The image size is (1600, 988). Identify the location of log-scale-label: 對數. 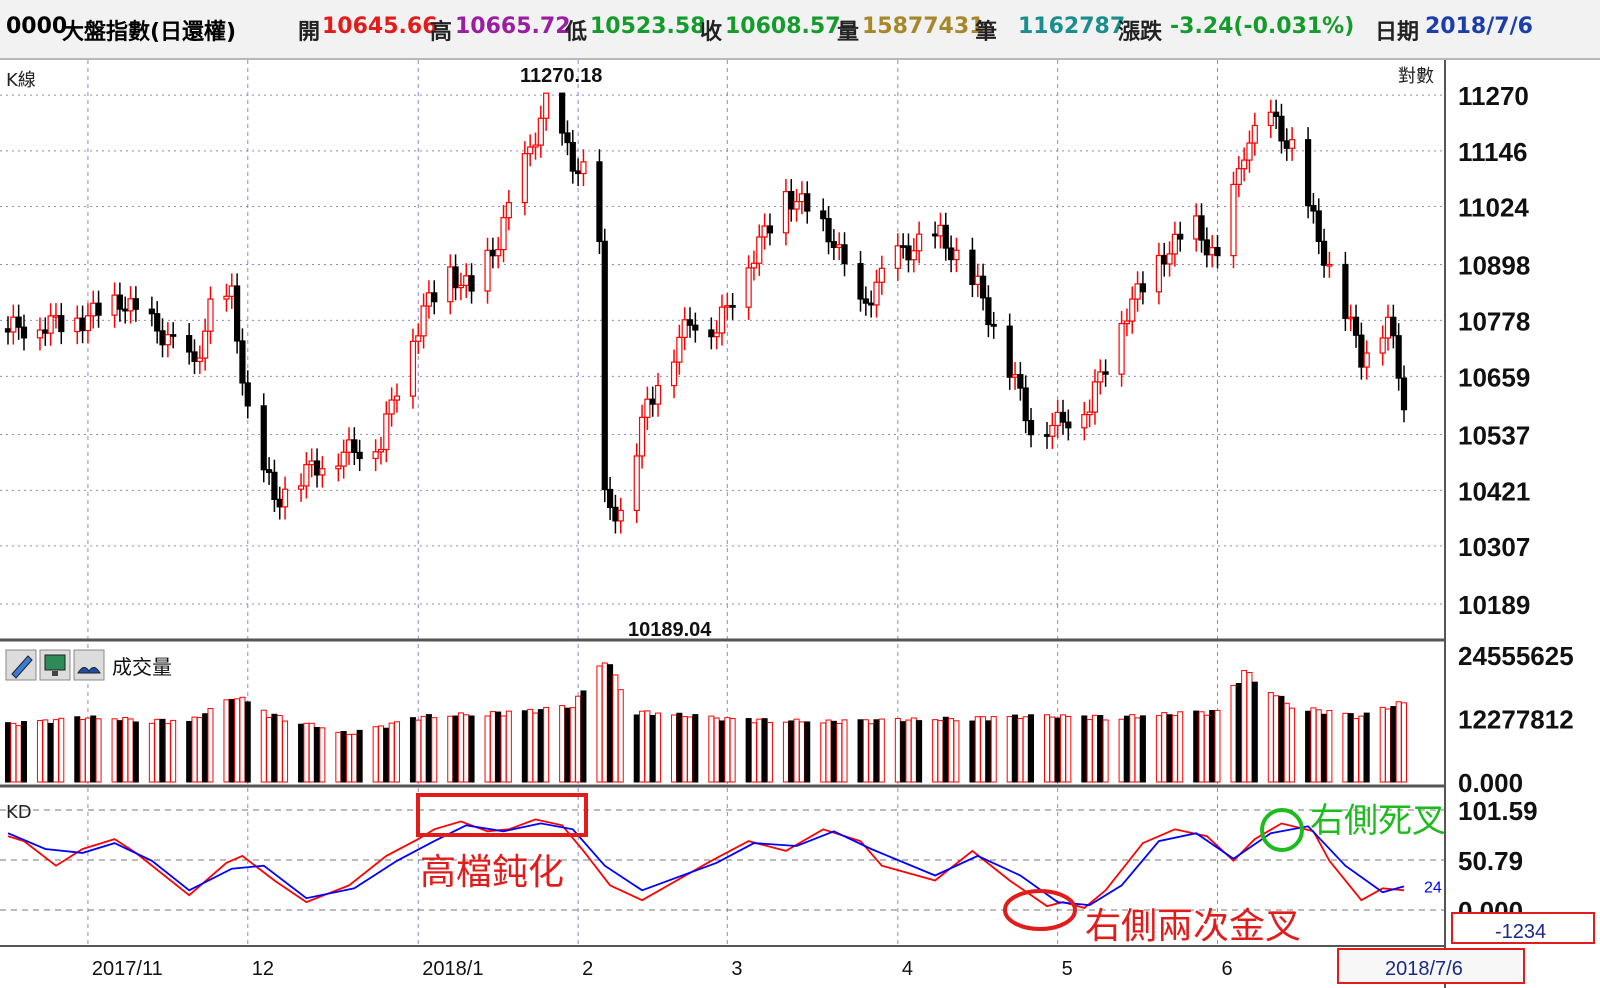
(1416, 76).